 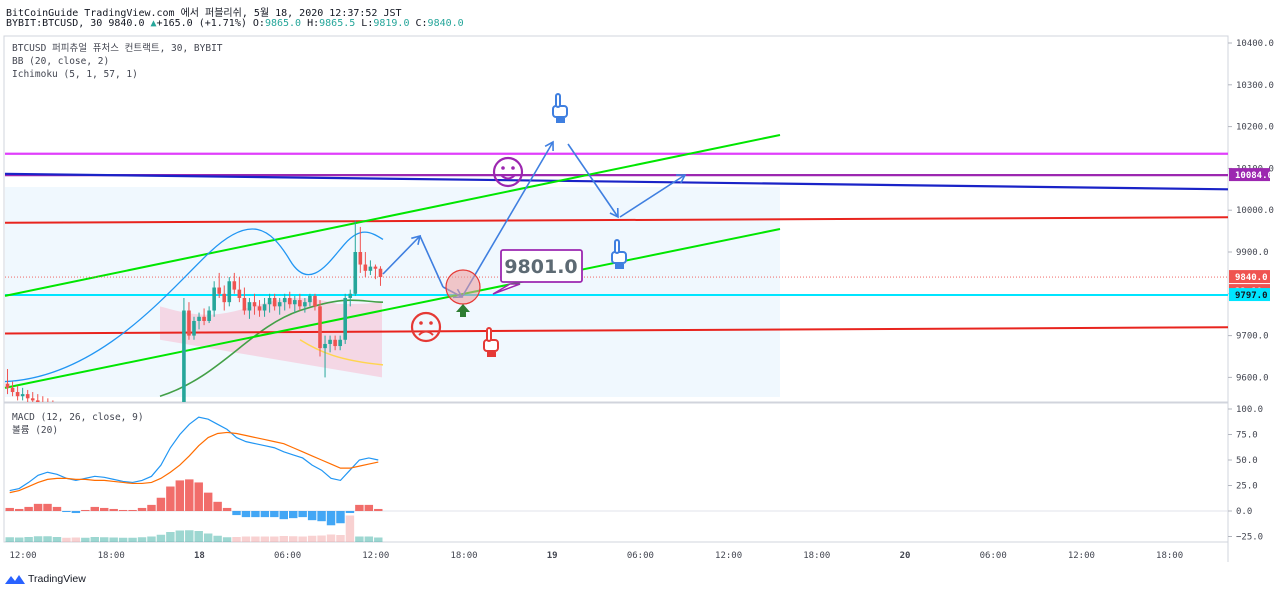 I want to click on sad-face-icon-eye, so click(x=431, y=323).